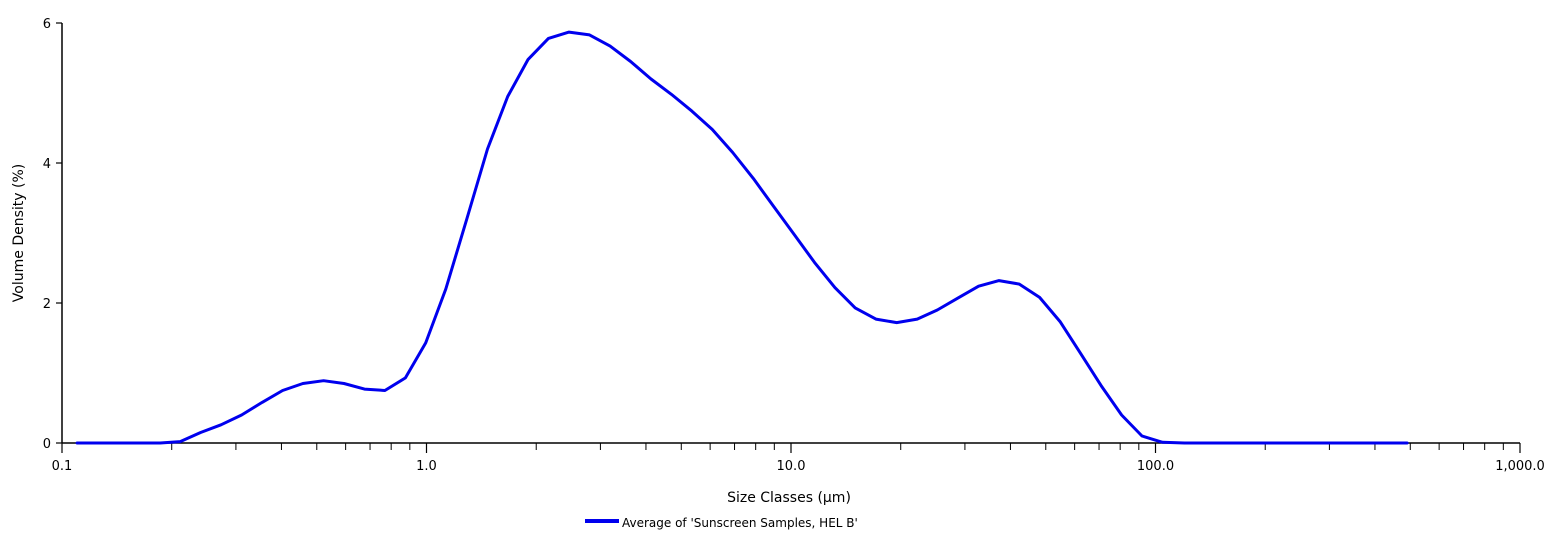 The height and width of the screenshot is (536, 1549). I want to click on x-tick-label: 0.1, so click(62, 466).